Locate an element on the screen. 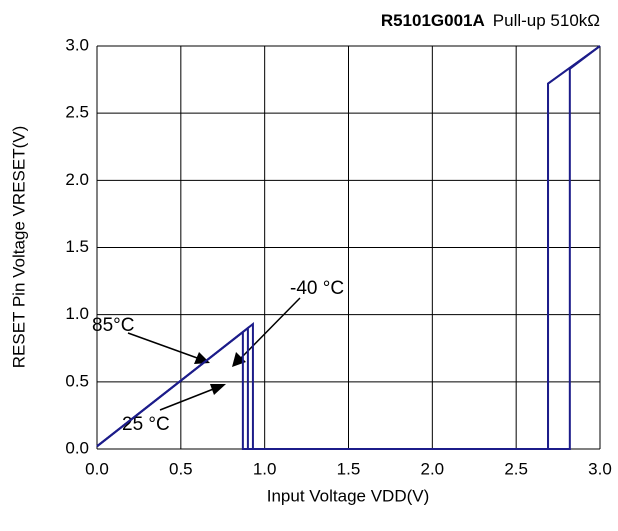  x-tick-label: 0.5 is located at coordinates (181, 468).